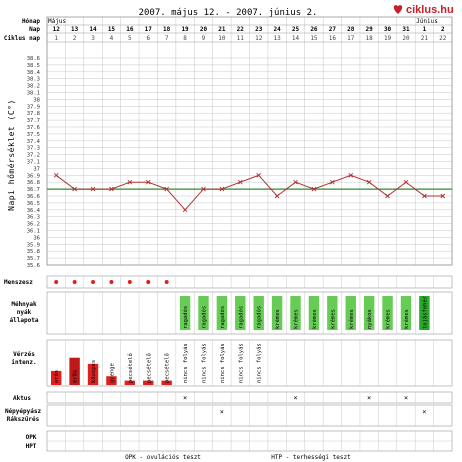  What do you see at coordinates (425, 38) in the screenshot?
I see `cycle-day-label: 21` at bounding box center [425, 38].